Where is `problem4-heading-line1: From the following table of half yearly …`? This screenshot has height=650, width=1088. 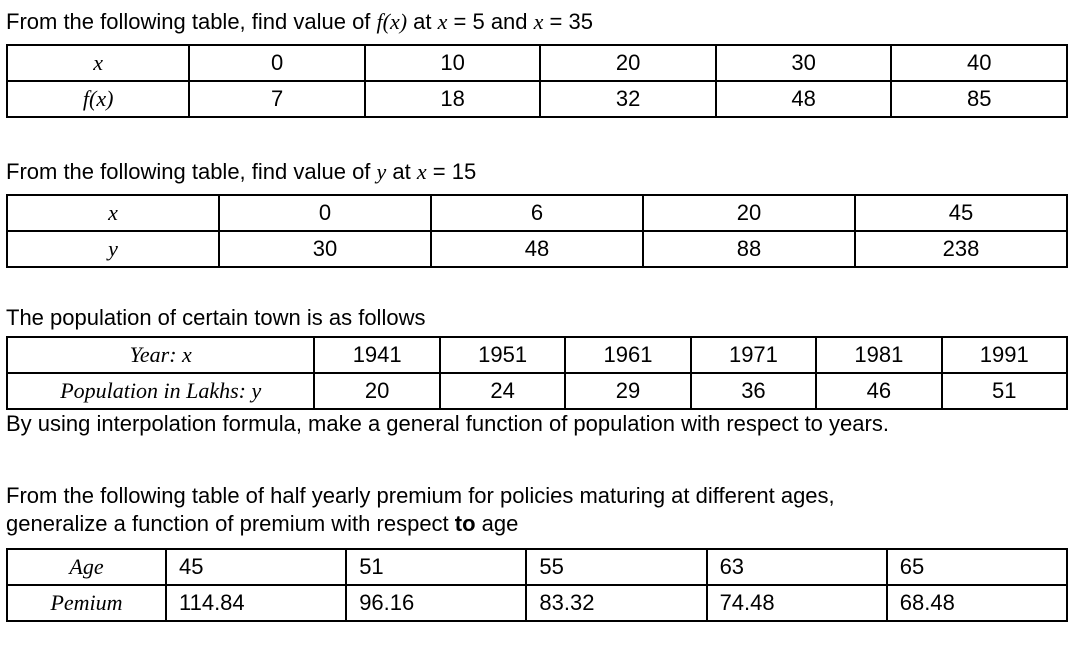
problem4-heading-line1: From the following table of half yearly … is located at coordinates (420, 495).